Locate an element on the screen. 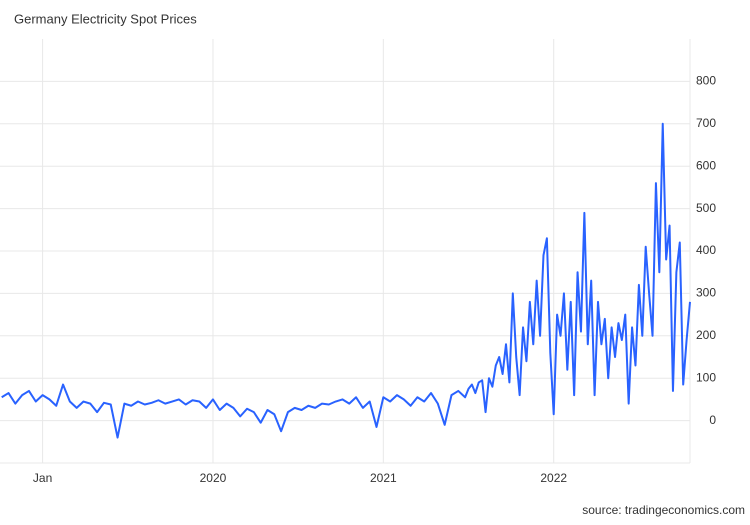 This screenshot has height=525, width=750. x-tick-label: 2021 is located at coordinates (383, 478).